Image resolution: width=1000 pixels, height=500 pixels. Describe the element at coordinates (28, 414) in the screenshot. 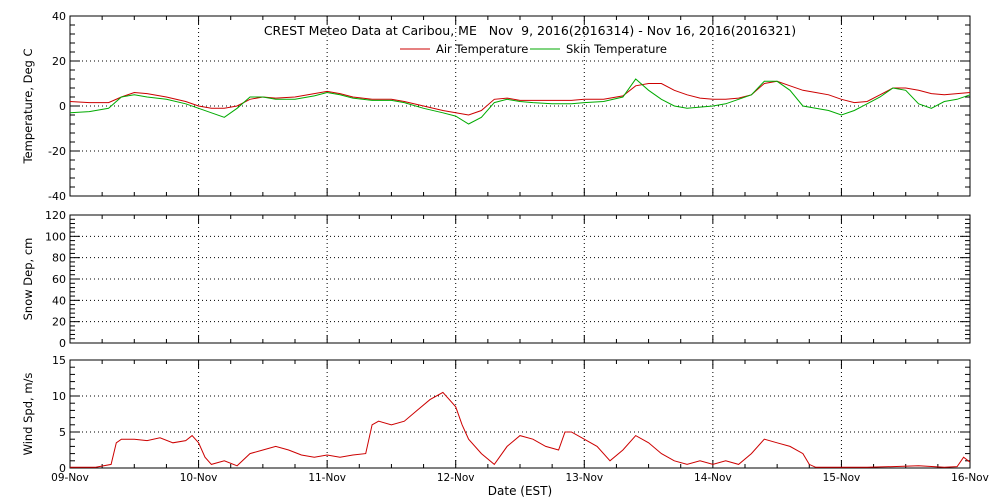

I see `y-axis-label: Wind Spd, m/s` at that location.